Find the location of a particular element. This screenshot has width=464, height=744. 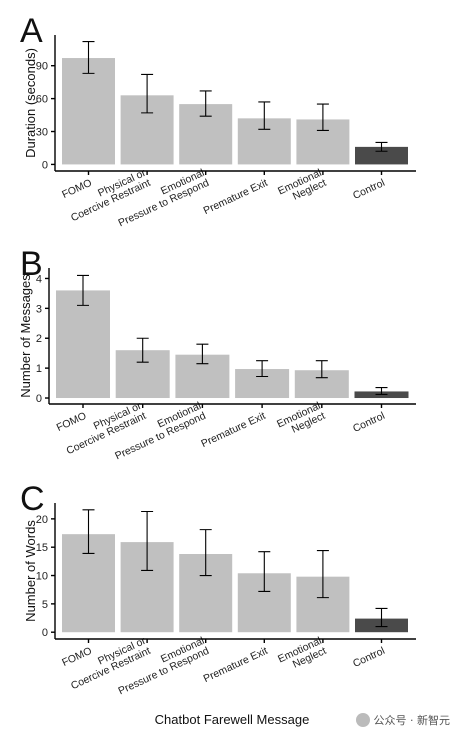

y-tick-label: 60 is located at coordinates (42, 100).